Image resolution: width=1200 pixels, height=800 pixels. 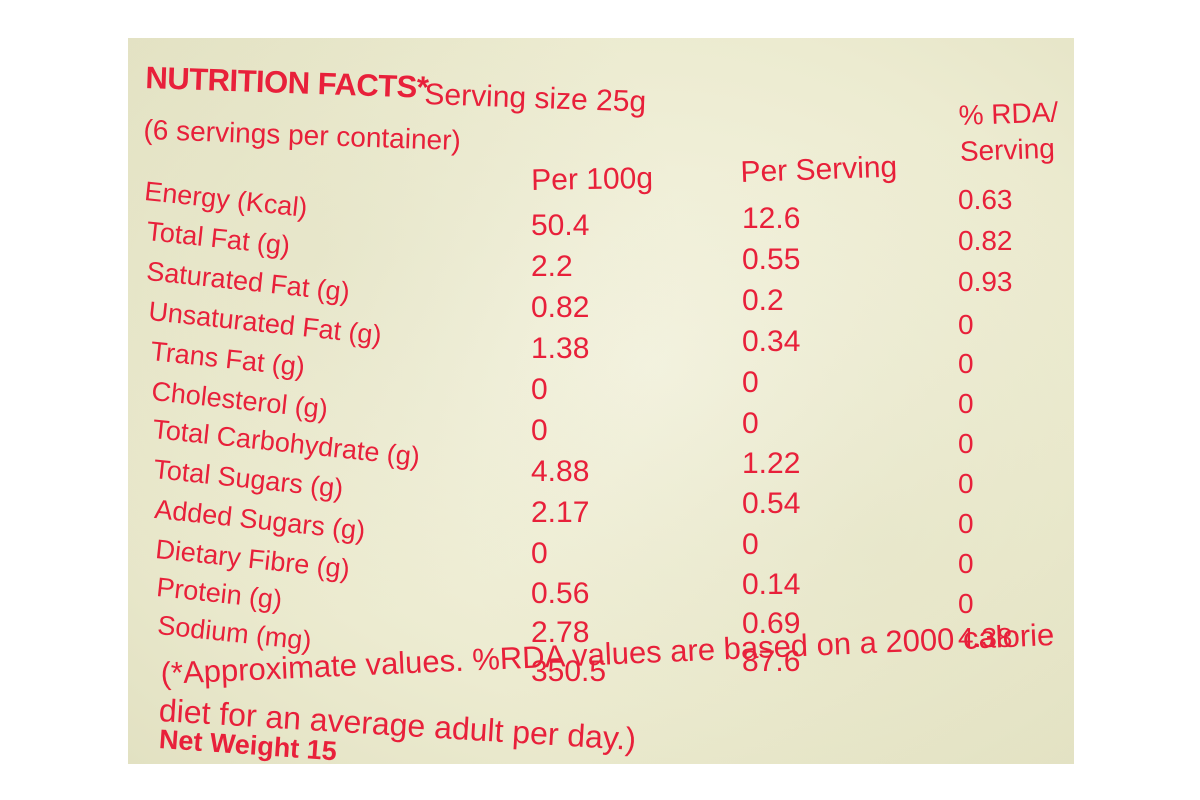 I want to click on per-serving-value: 0.14, so click(x=771, y=584).